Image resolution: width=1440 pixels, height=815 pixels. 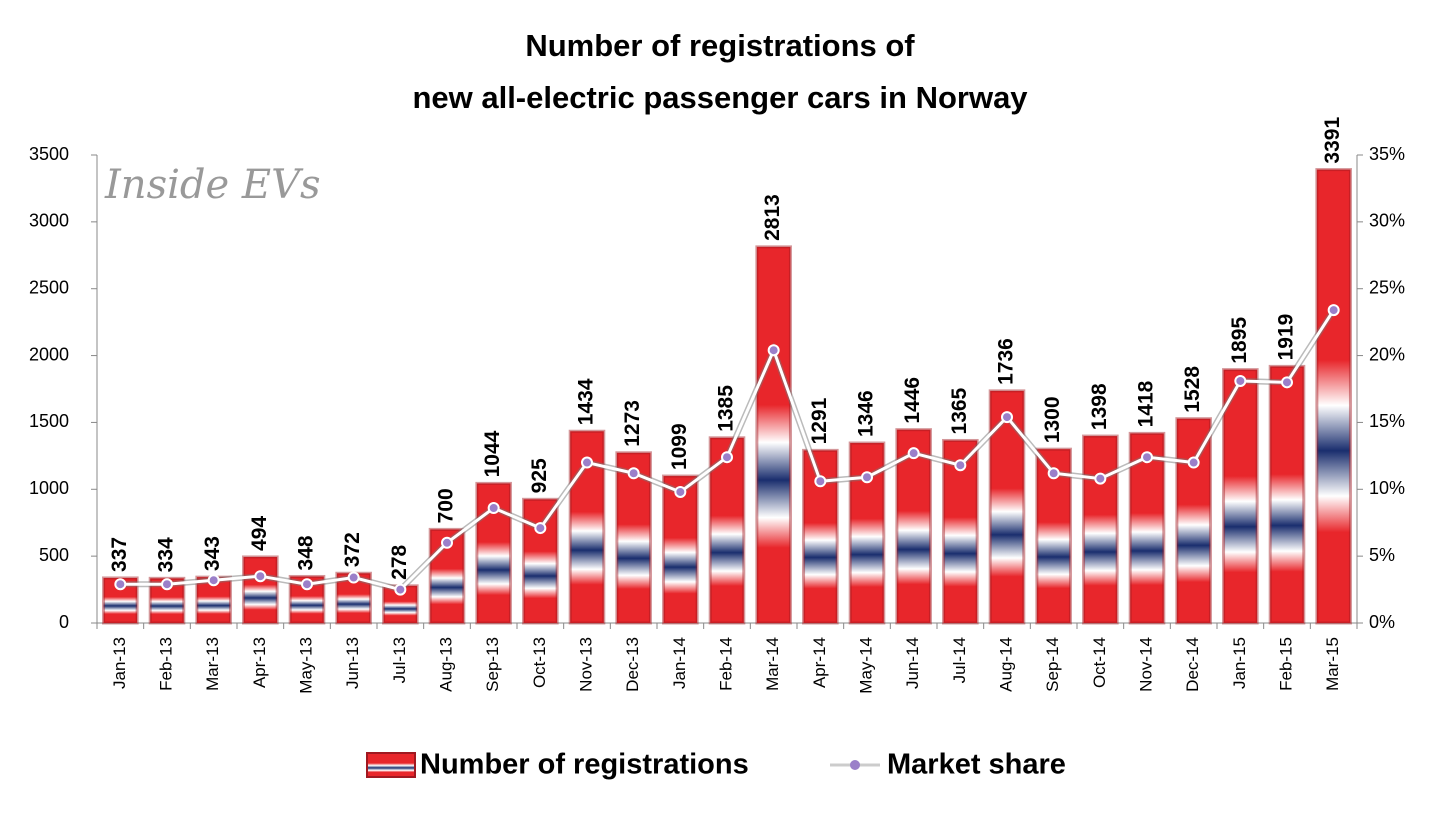 I want to click on x-tick-label: Jun-14, so click(x=912, y=663).